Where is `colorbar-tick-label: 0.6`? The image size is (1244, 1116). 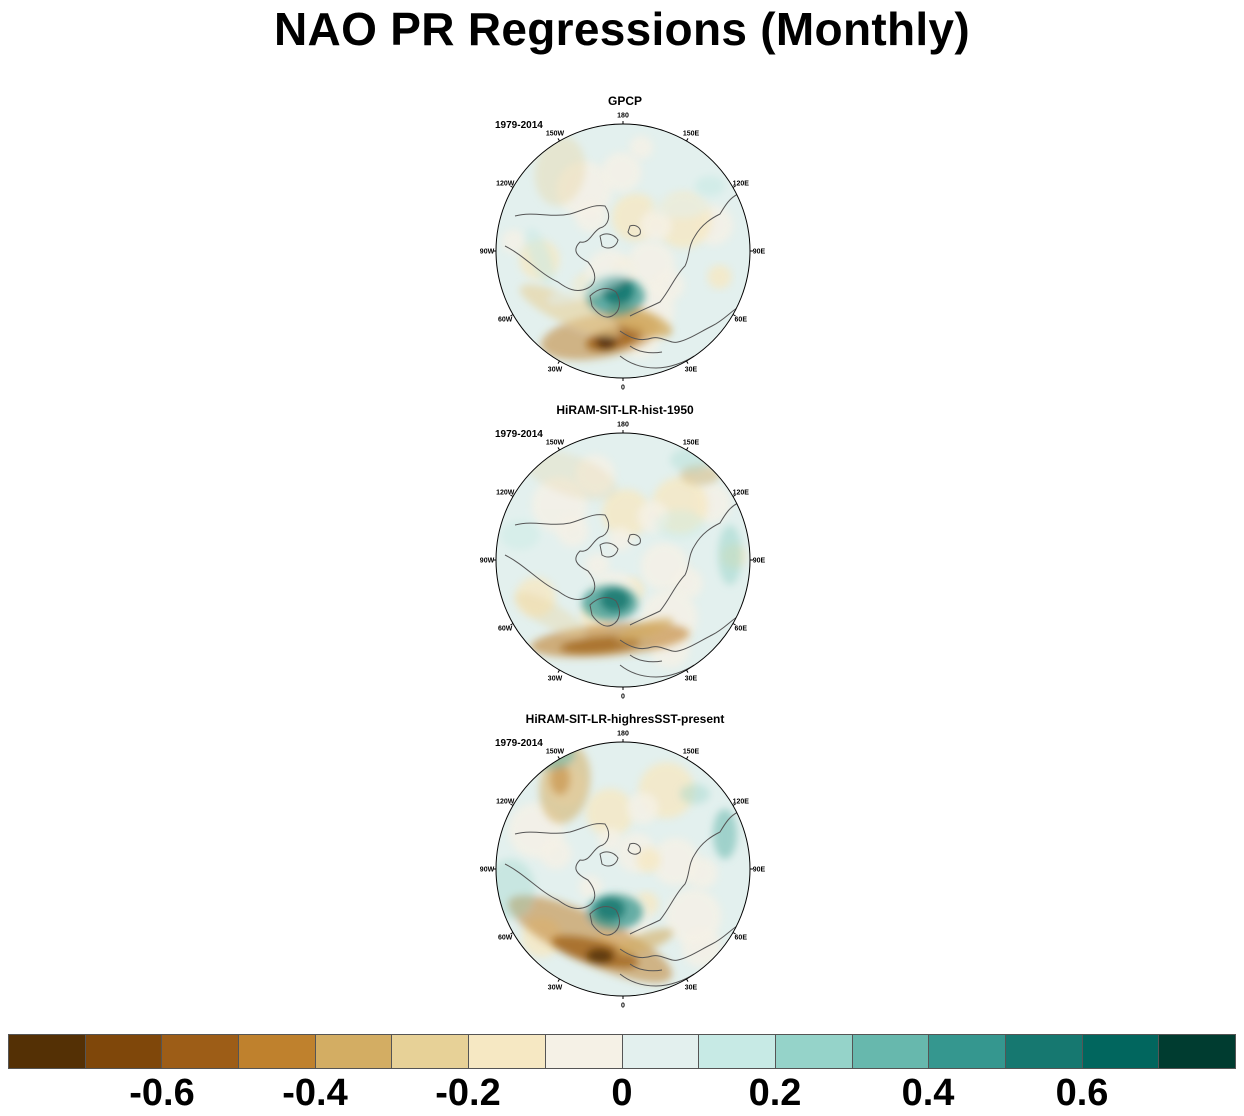 colorbar-tick-label: 0.6 is located at coordinates (1082, 1093).